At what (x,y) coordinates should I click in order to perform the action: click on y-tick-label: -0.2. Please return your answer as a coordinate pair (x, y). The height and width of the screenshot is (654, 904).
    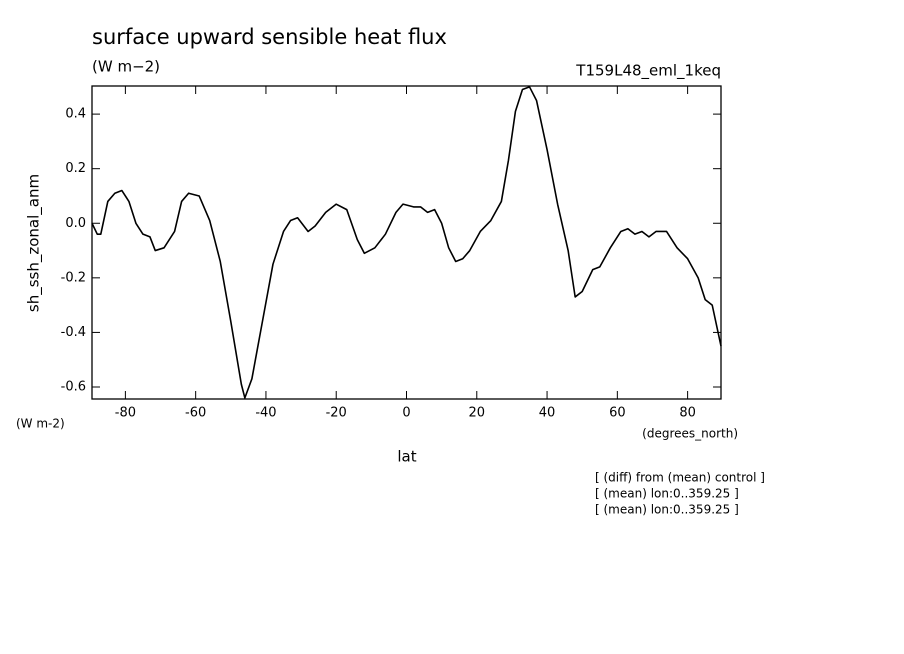
    Looking at the image, I should click on (73, 277).